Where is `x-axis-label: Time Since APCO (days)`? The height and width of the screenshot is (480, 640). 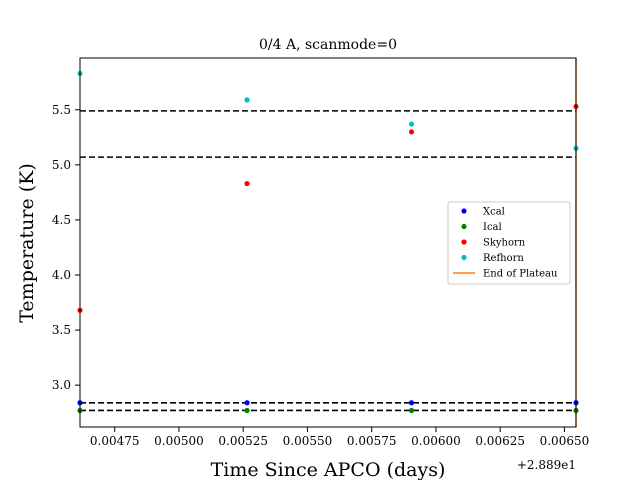 x-axis-label: Time Since APCO (days) is located at coordinates (328, 469).